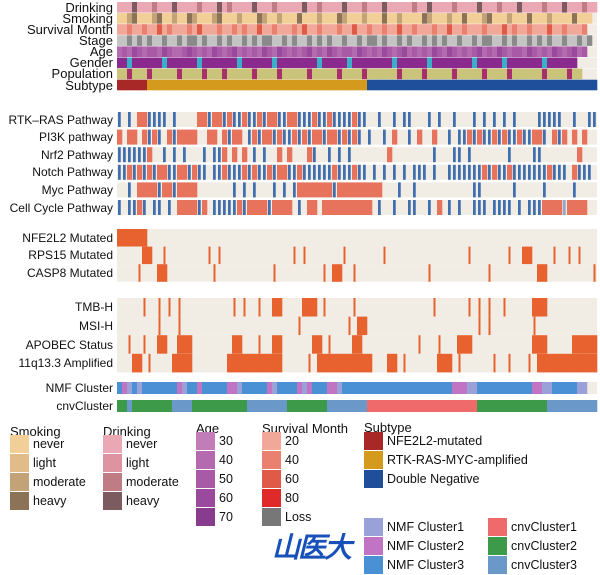  I want to click on row-label-cell-cycle-pathway: Cell Cycle Pathway, so click(61, 207).